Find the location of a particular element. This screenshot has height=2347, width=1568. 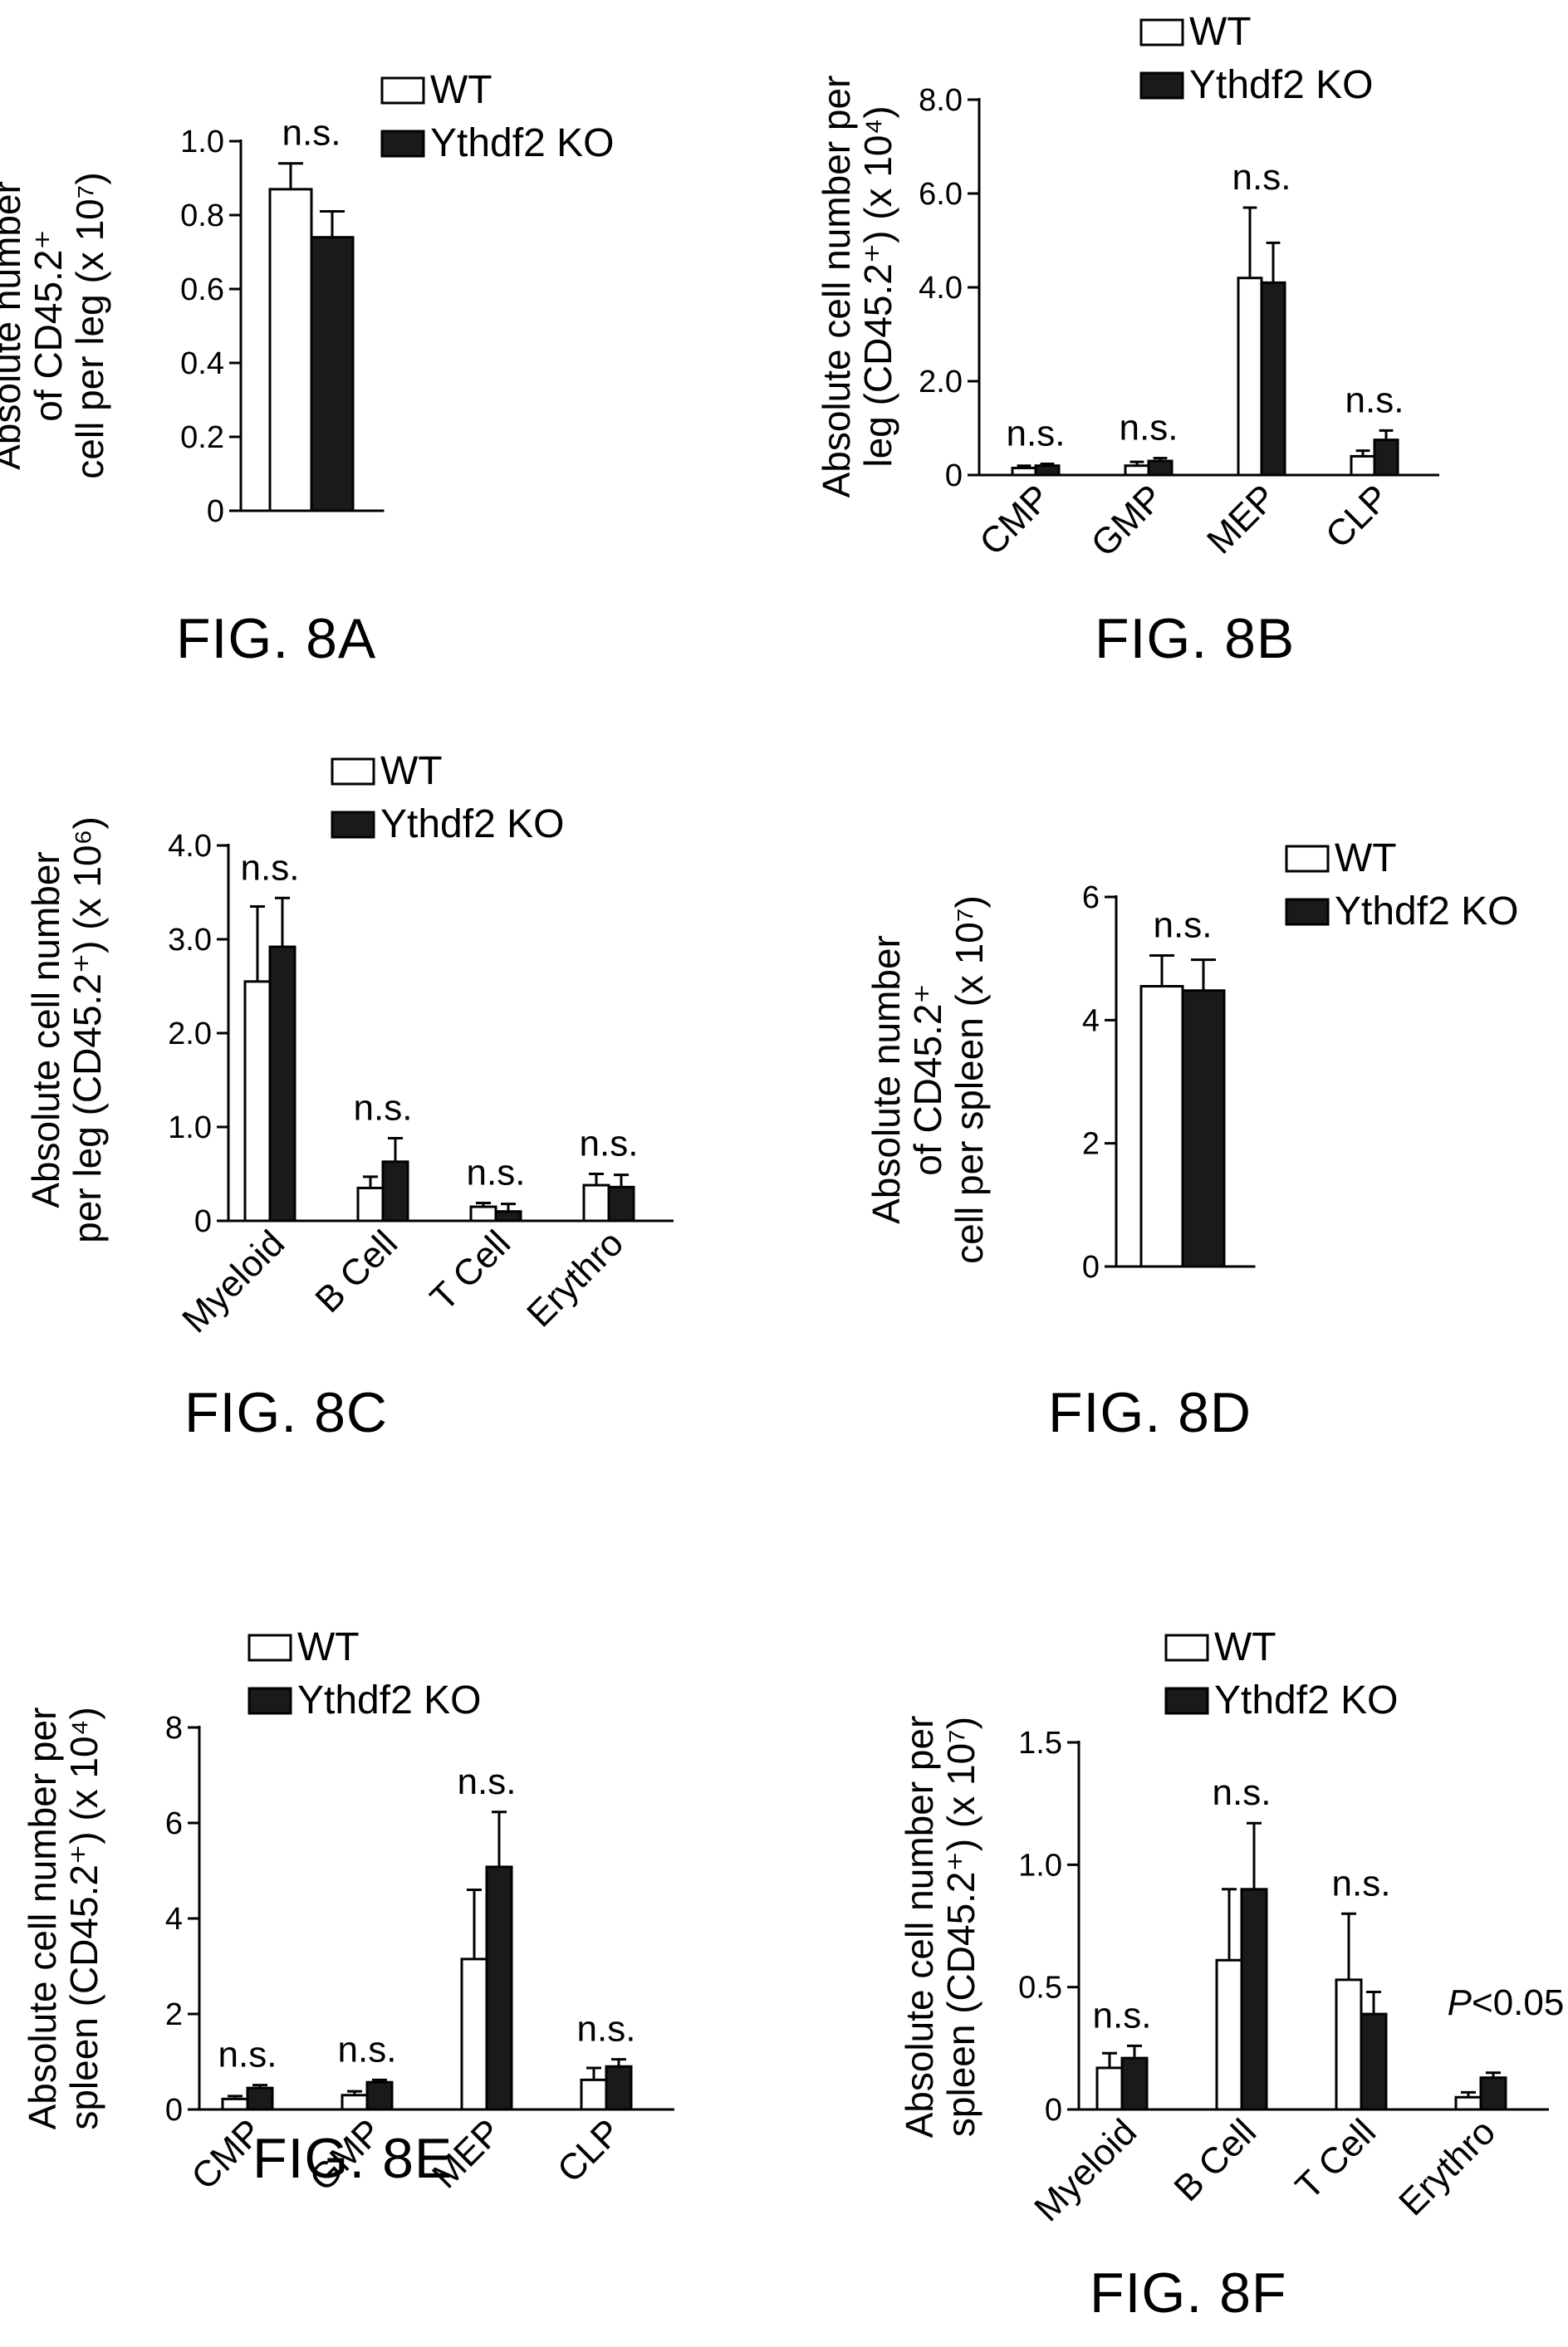

category-label: T Cell is located at coordinates (1336, 2159).